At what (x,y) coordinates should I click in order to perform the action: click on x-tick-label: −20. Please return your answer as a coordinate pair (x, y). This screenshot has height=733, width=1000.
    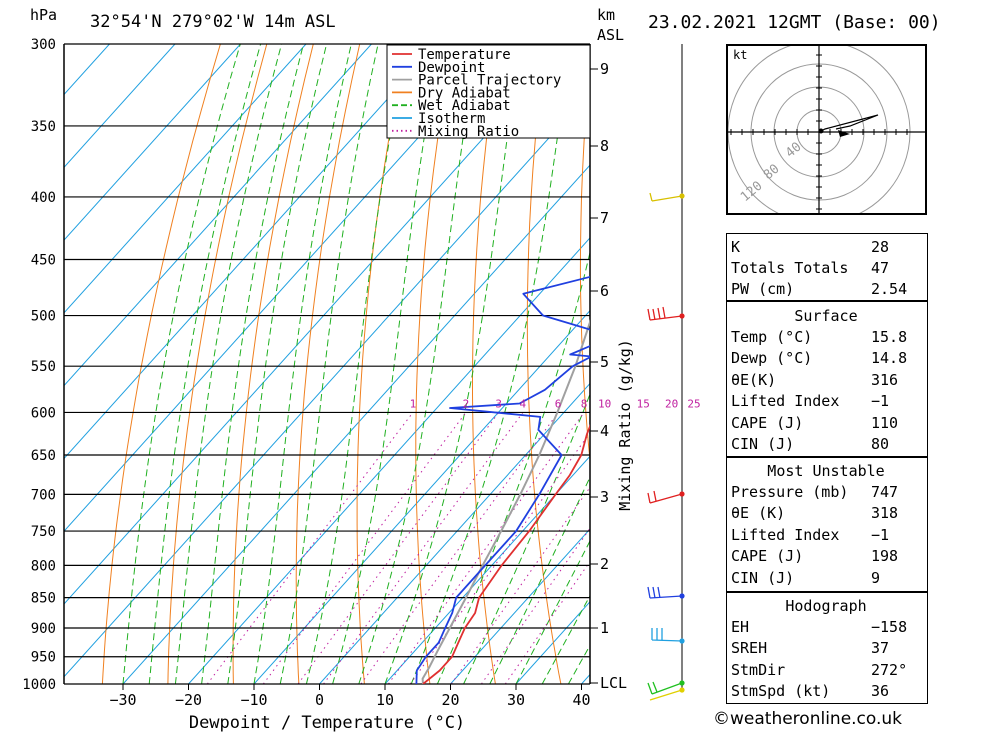
    Looking at the image, I should click on (188, 700).